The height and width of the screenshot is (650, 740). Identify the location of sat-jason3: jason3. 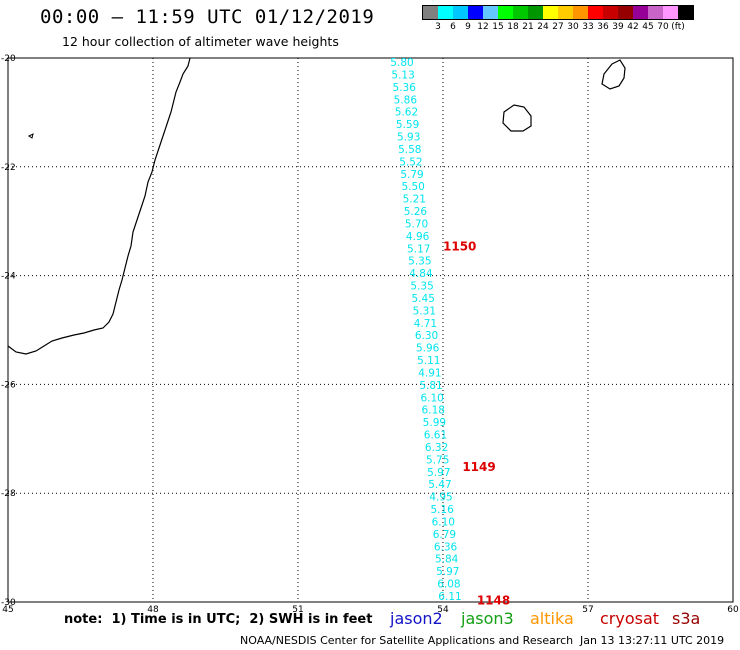
(487, 618).